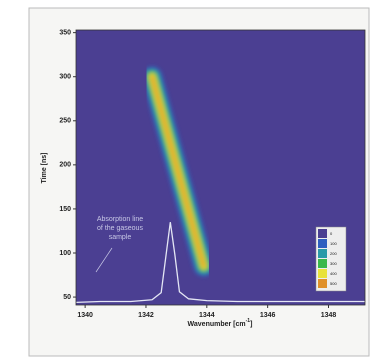 This screenshot has height=362, width=372. I want to click on streak-layer, so click(178, 171).